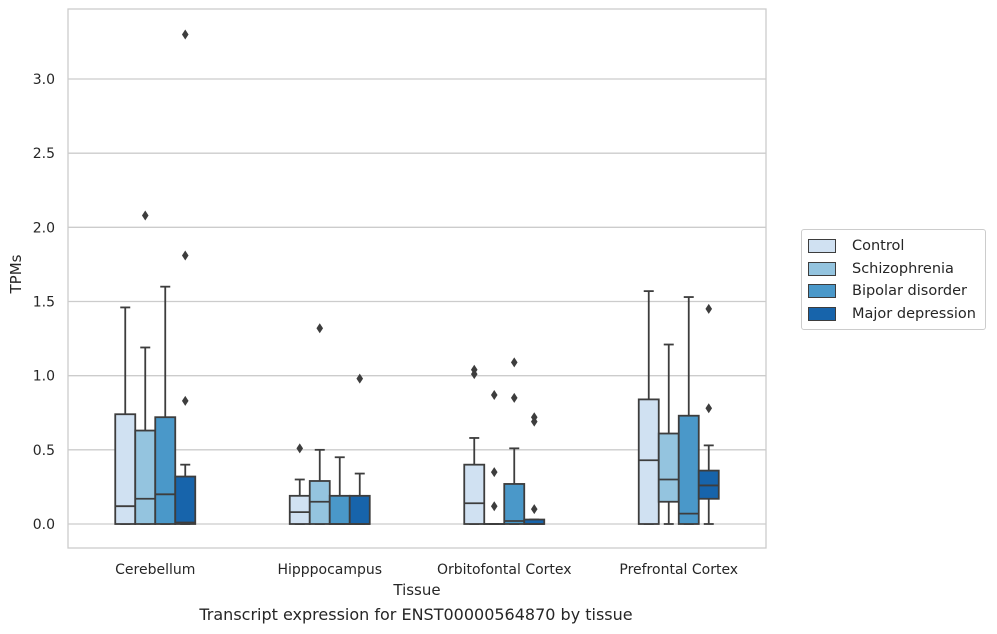 The image size is (997, 634). Describe the element at coordinates (903, 268) in the screenshot. I see `legend-label: Schizophrenia` at that location.